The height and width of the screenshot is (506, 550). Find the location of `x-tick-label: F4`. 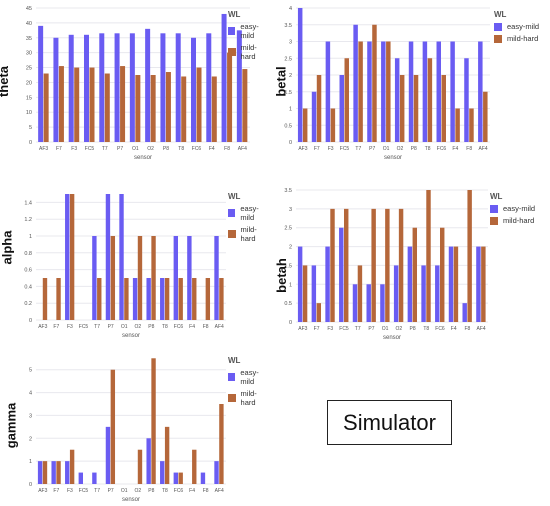

x-tick-label: F4 is located at coordinates (212, 149).